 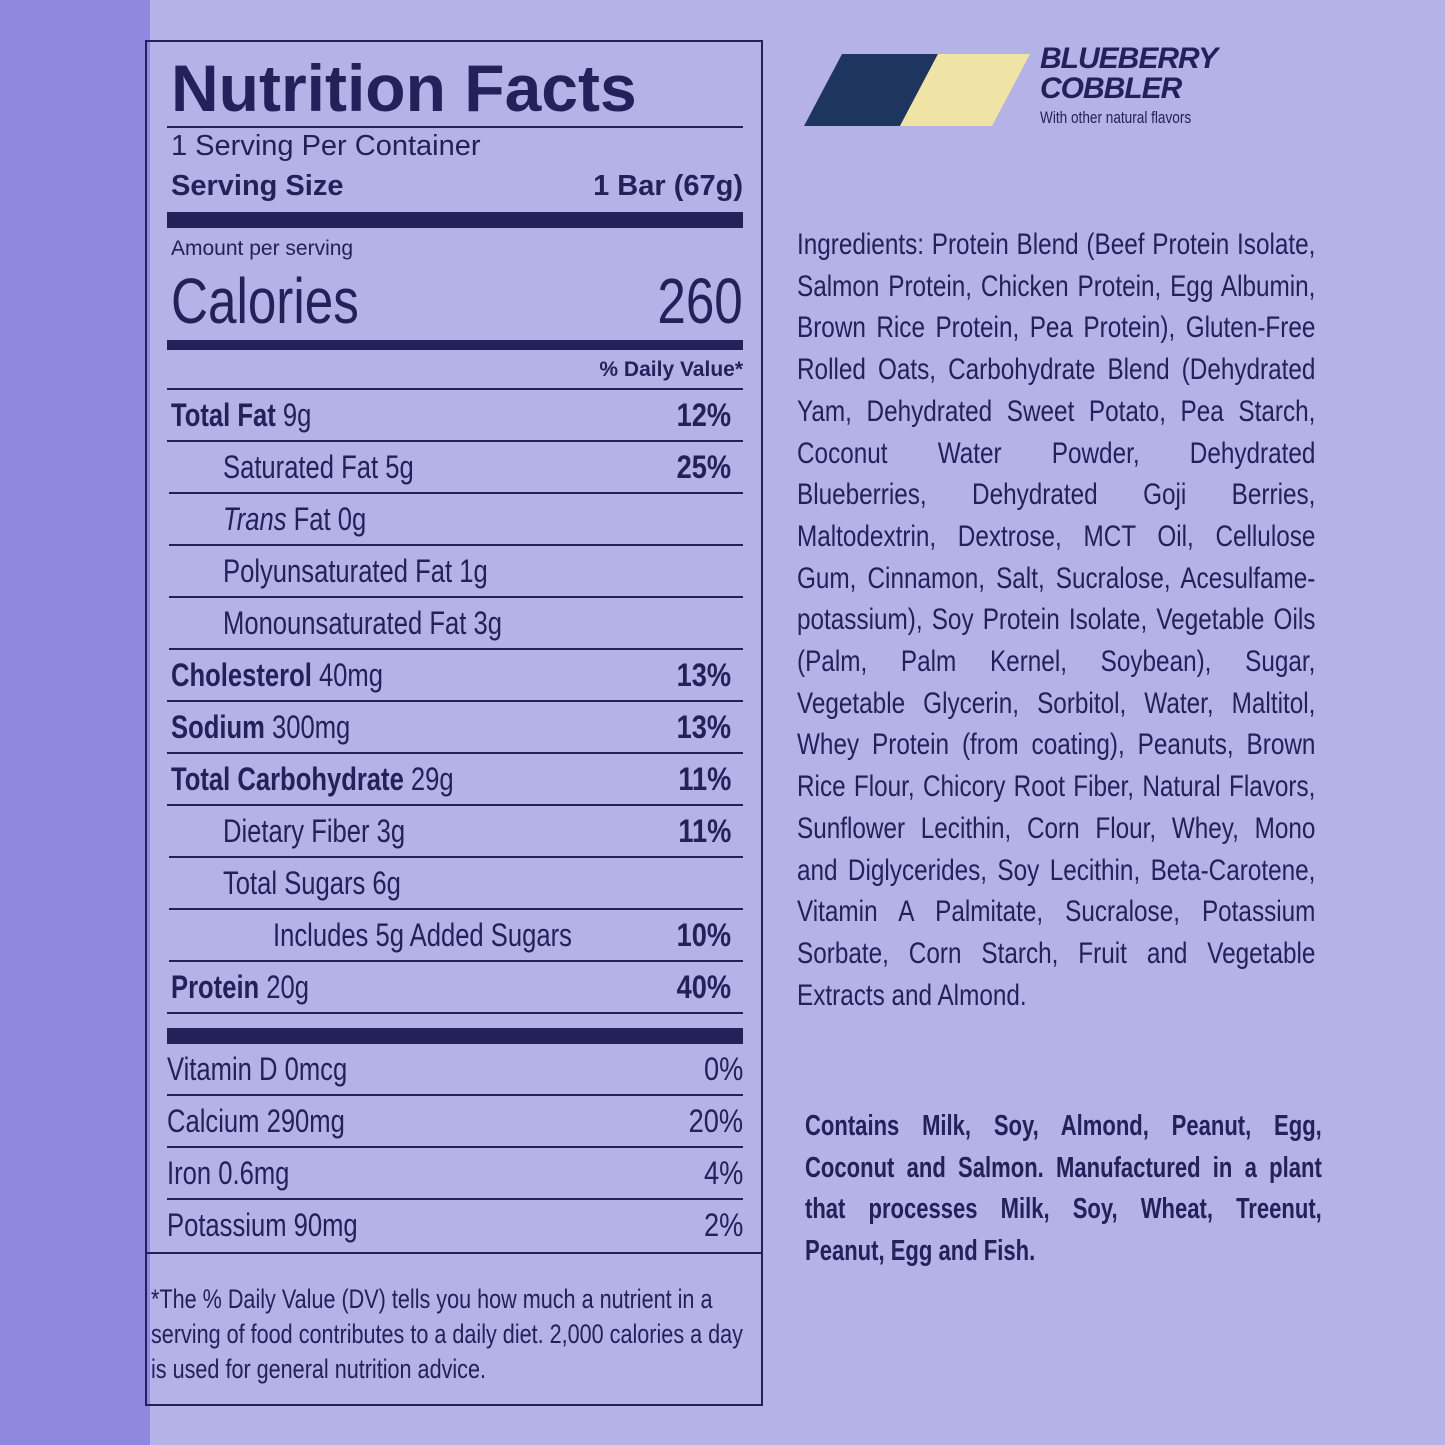 I want to click on nutrient-row: Total Fat 9g 12%, so click(x=455, y=416).